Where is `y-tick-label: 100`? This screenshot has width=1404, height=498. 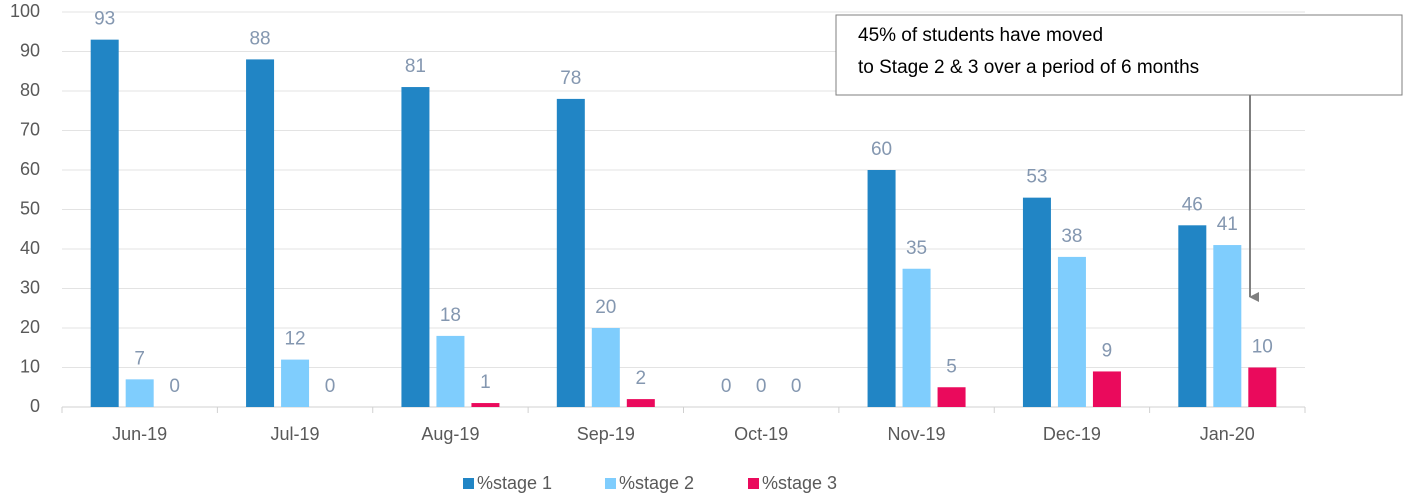
y-tick-label: 100 is located at coordinates (25, 11).